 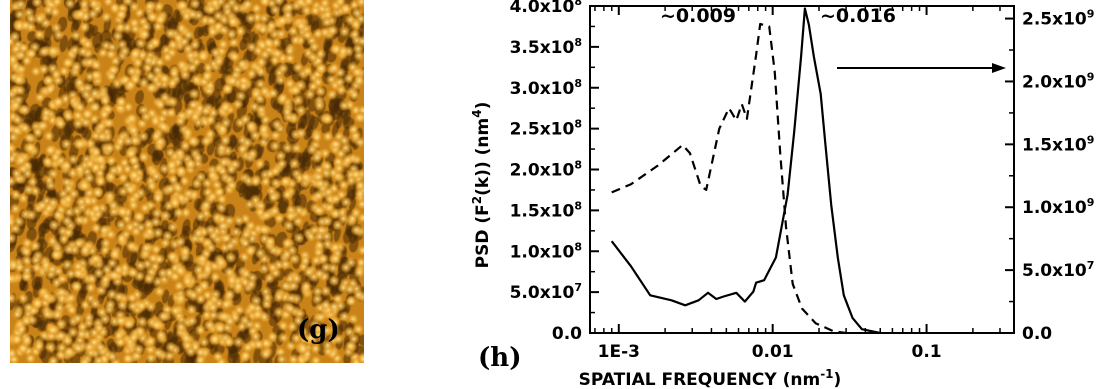 I want to click on right-y-tick-label: 0.0, so click(x=1037, y=334).